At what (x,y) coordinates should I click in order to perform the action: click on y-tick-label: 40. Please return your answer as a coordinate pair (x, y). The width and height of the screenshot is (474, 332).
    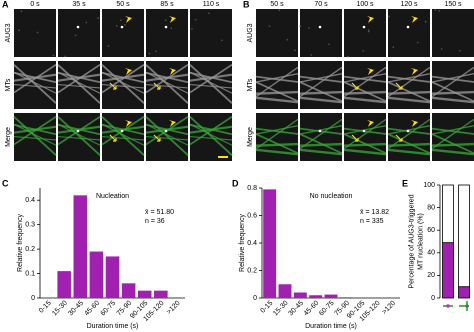
    Looking at the image, I should click on (431, 253).